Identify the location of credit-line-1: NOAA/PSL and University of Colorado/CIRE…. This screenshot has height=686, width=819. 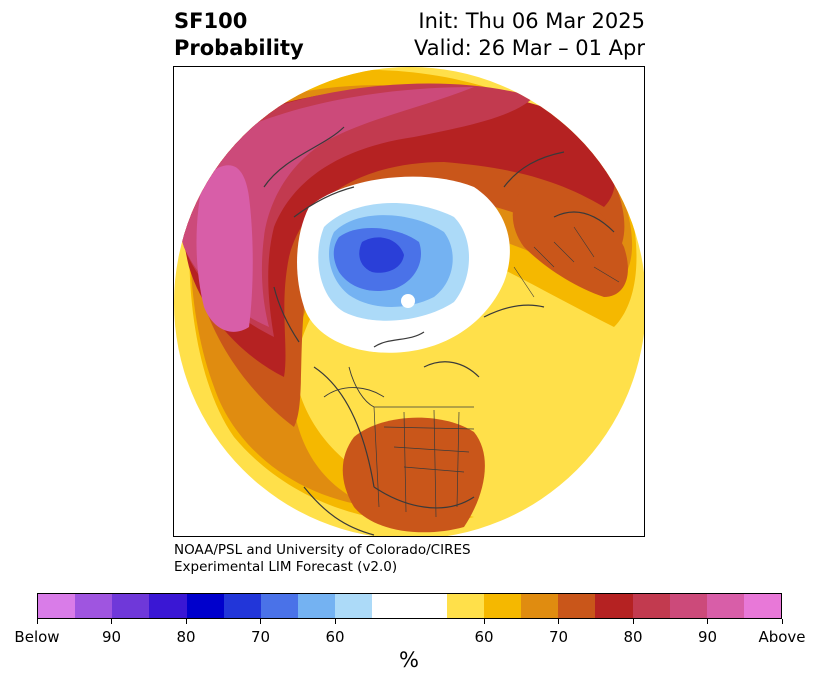
(322, 550).